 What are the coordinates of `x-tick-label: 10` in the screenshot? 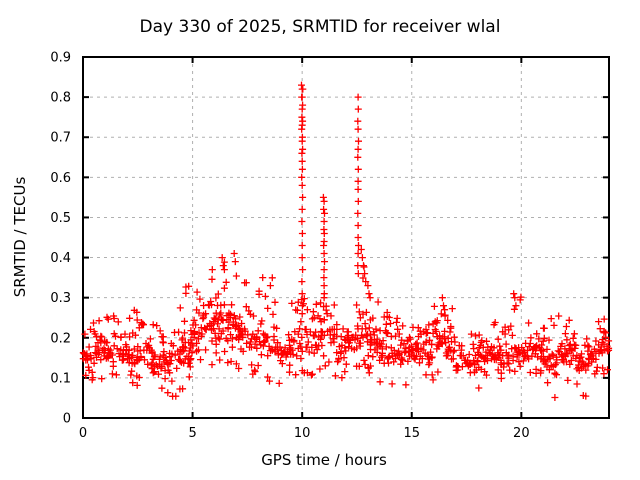 It's located at (302, 433).